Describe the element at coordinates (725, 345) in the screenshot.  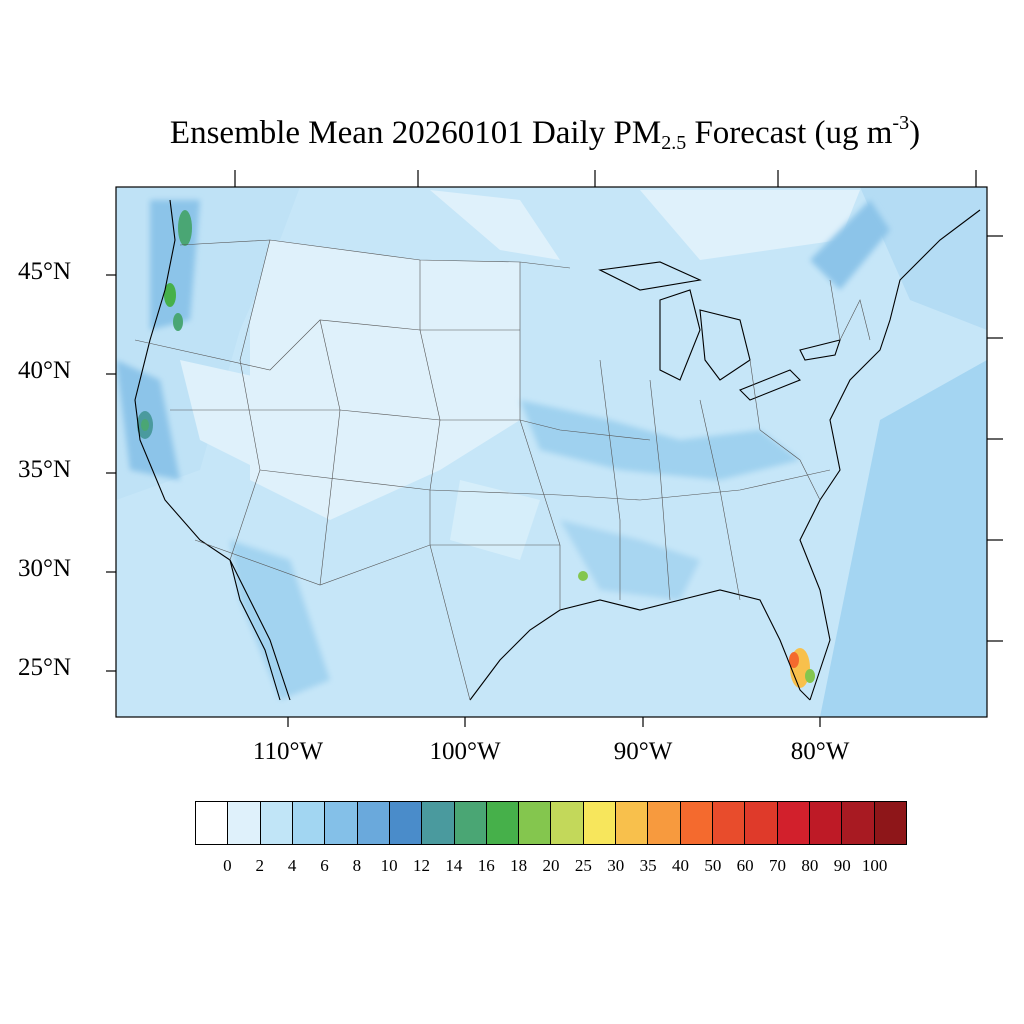
I see `lake-huron` at that location.